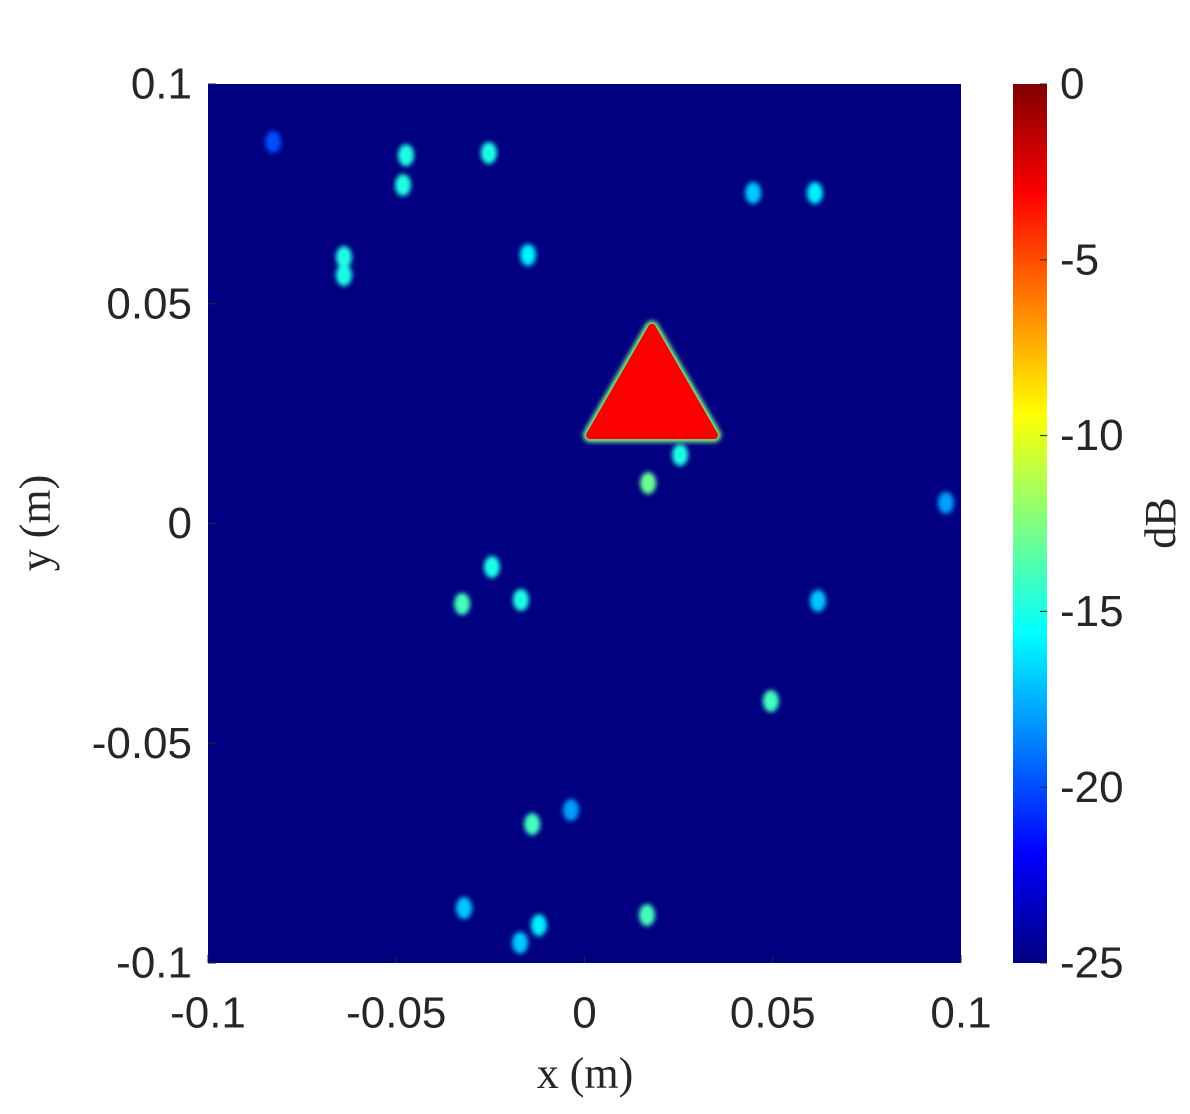 Image resolution: width=1190 pixels, height=1114 pixels. What do you see at coordinates (149, 303) in the screenshot?
I see `y-tick-label: 0.05` at bounding box center [149, 303].